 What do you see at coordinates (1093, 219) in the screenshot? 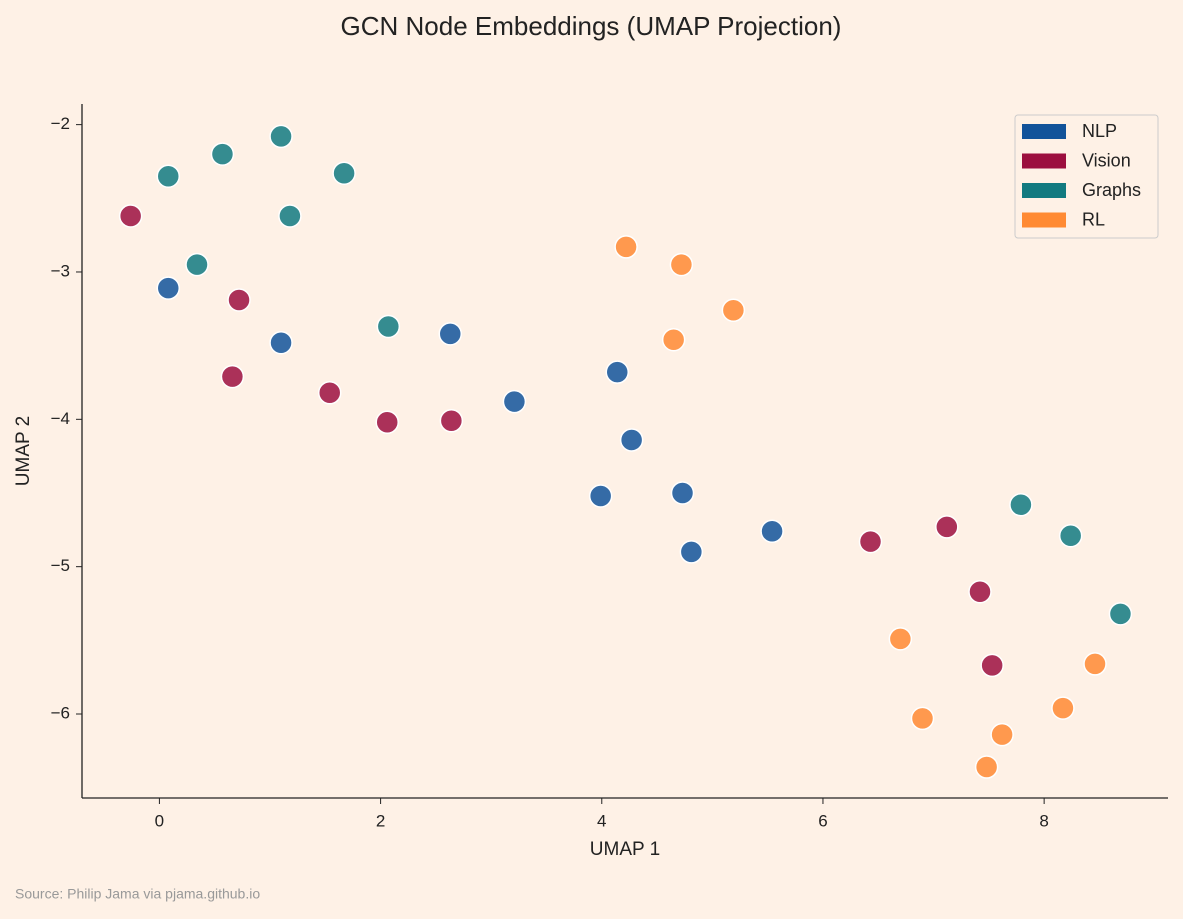
I see `legend-label: RL` at bounding box center [1093, 219].